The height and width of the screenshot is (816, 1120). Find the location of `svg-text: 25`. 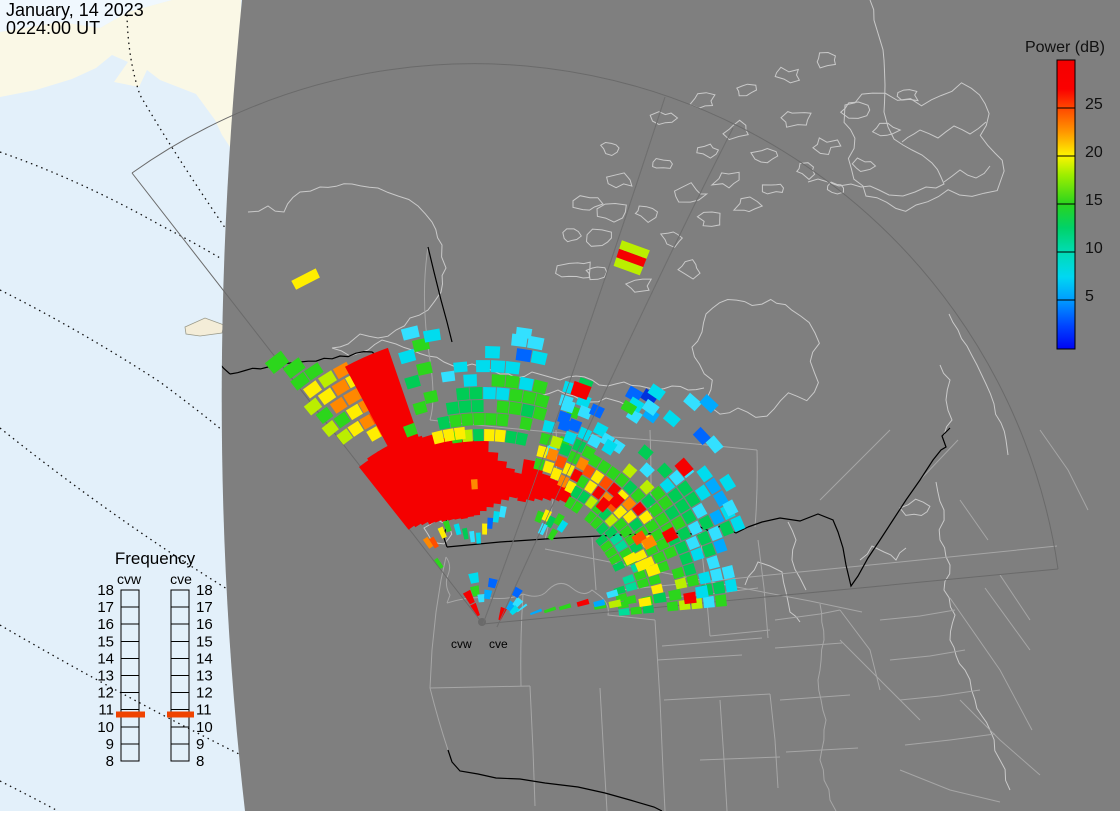

svg-text: 25 is located at coordinates (1094, 104).